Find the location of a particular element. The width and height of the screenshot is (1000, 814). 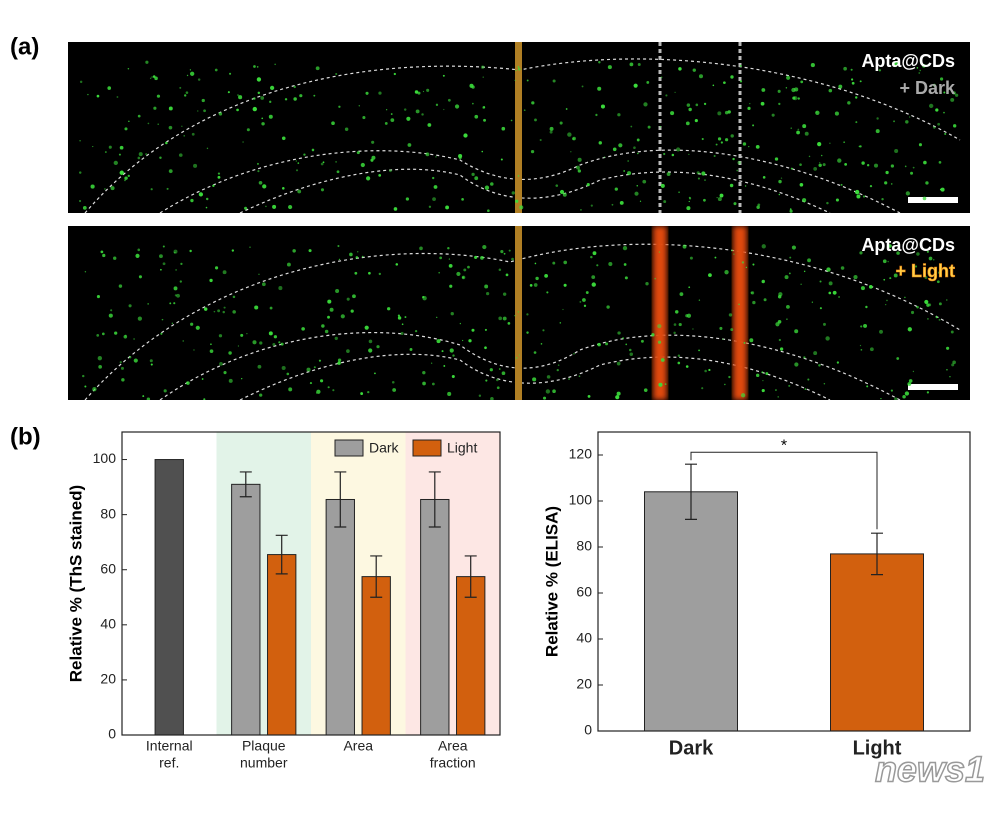

panel-label: (b) is located at coordinates (25, 436).